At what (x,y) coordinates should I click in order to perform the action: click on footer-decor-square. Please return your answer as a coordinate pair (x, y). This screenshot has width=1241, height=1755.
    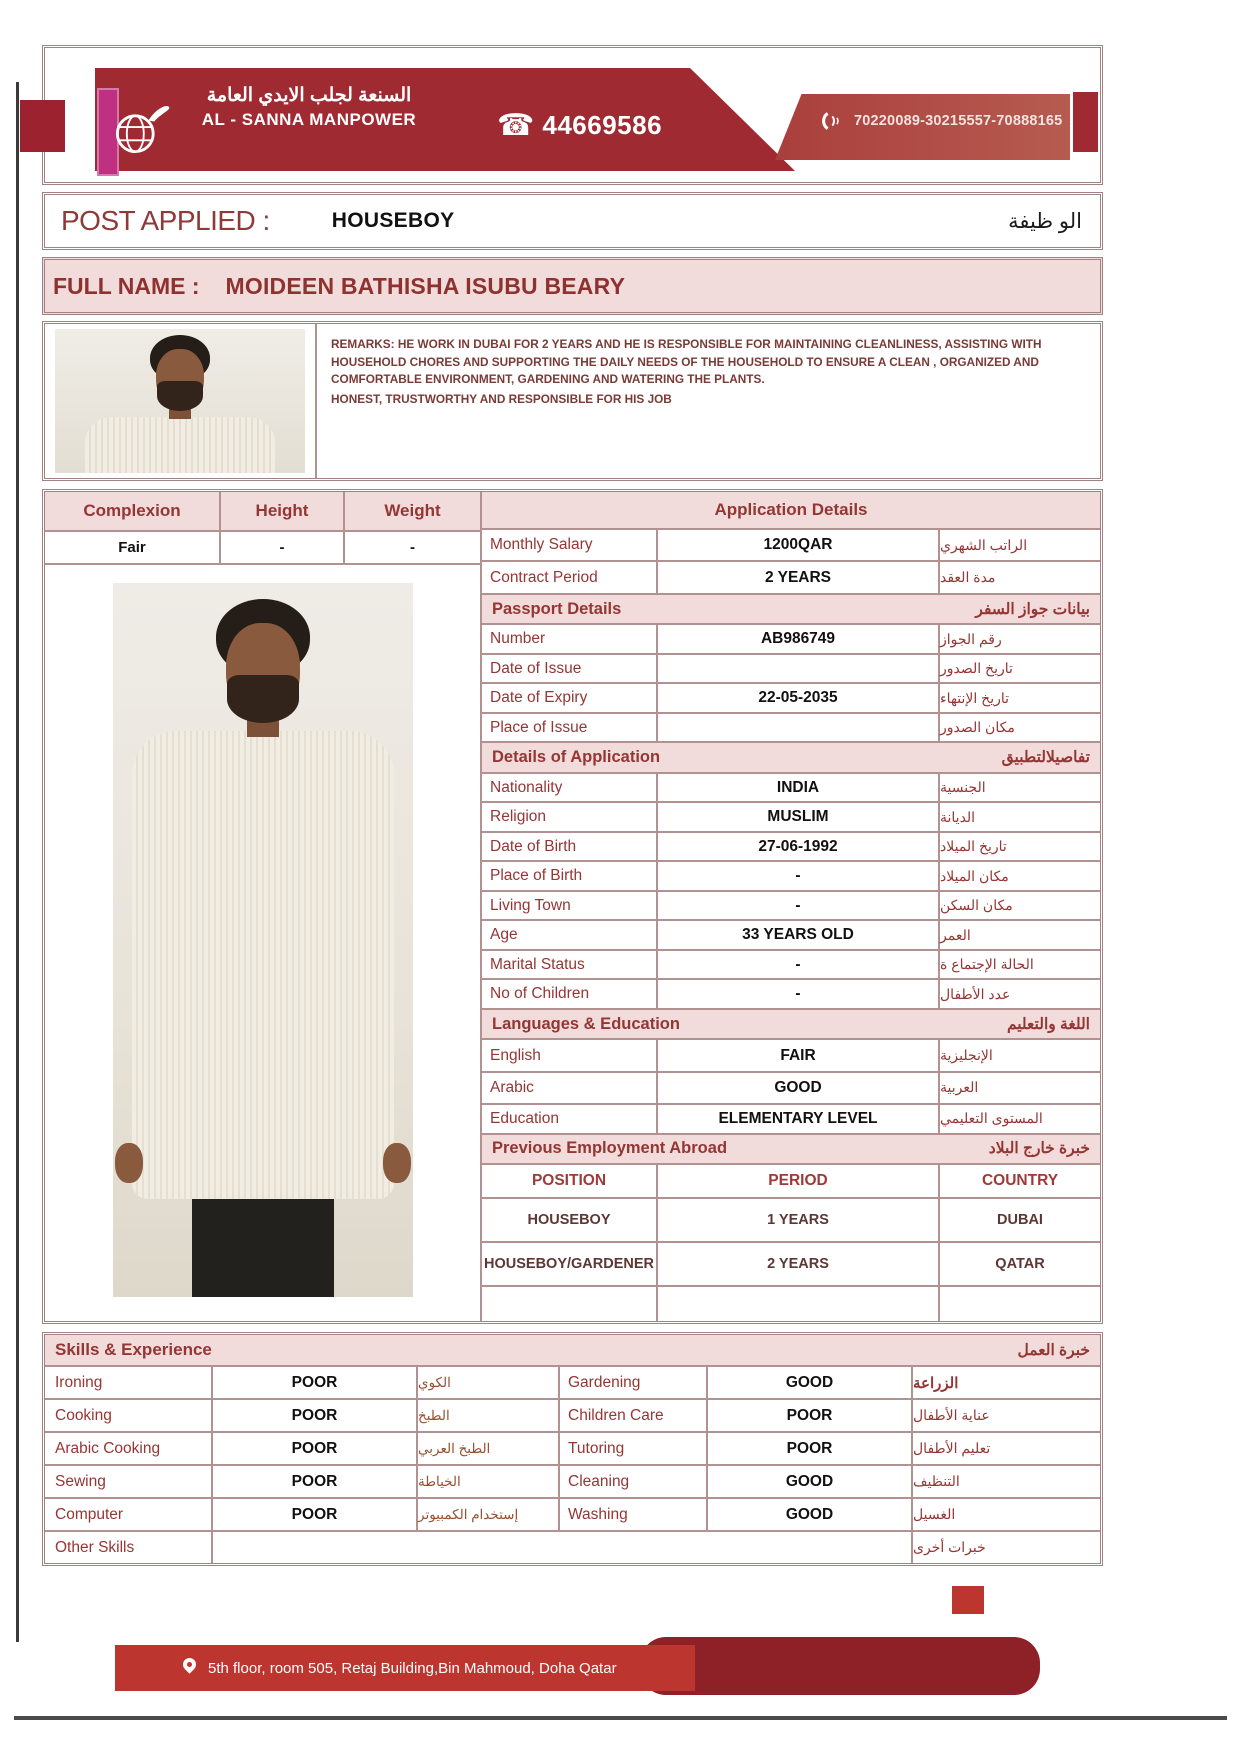
    Looking at the image, I should click on (968, 1600).